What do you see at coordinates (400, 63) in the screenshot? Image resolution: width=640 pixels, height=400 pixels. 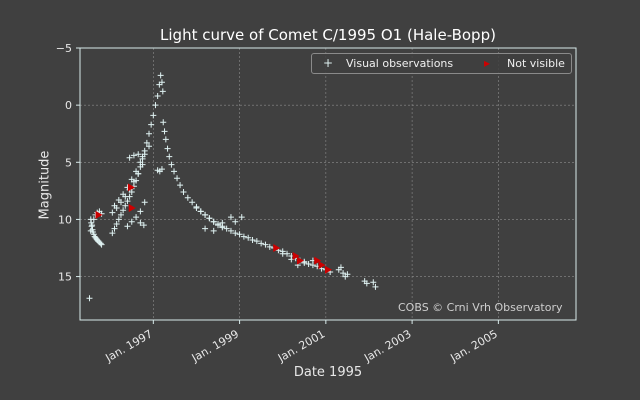 I see `legend-visual-label: Visual observations` at bounding box center [400, 63].